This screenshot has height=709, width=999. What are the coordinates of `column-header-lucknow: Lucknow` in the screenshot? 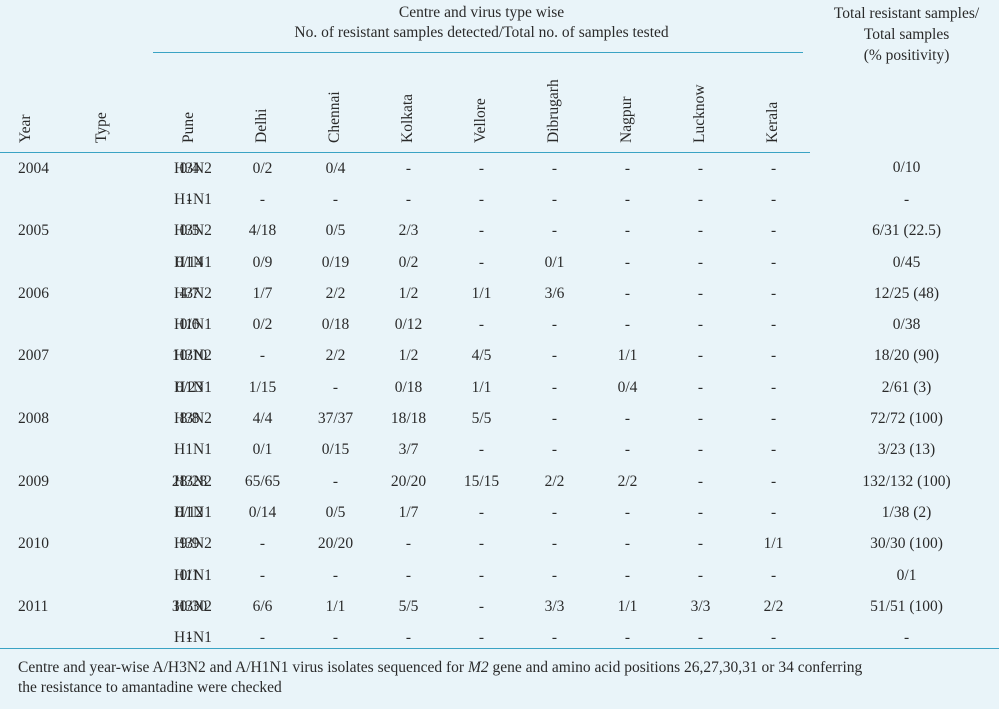 It's located at (699, 113).